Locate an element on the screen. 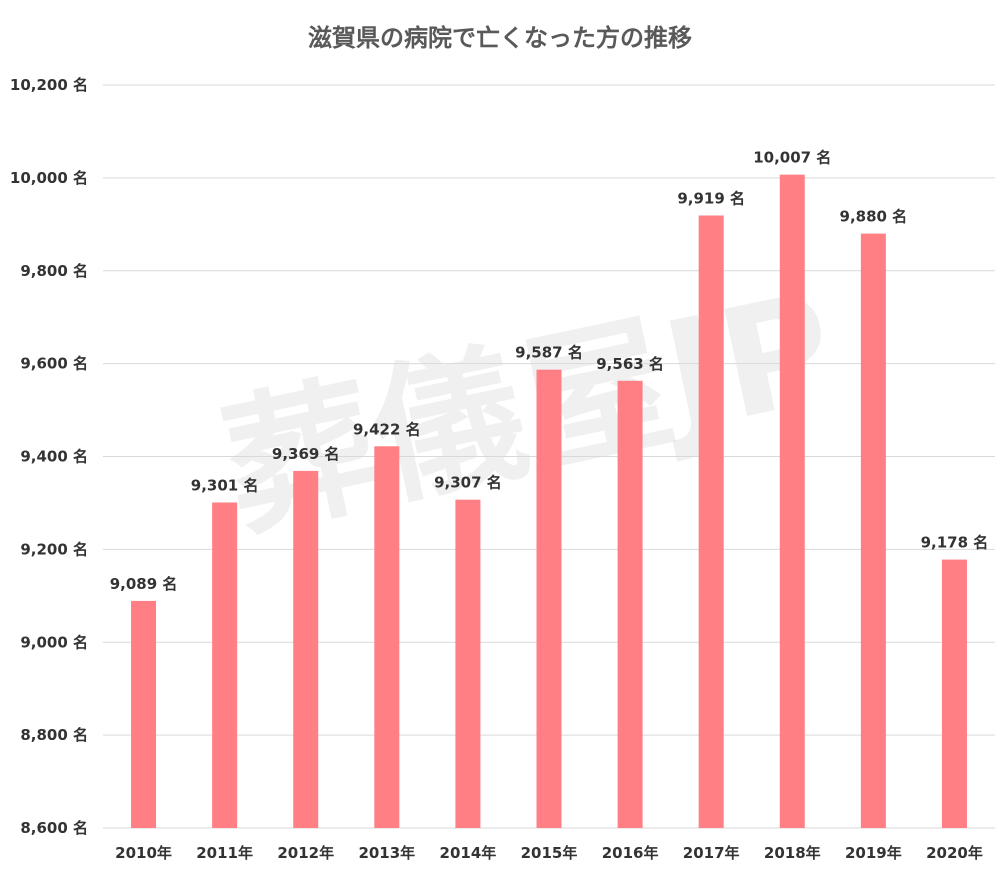 Image resolution: width=1000 pixels, height=883 pixels. data-label: 9,422 名 is located at coordinates (387, 429).